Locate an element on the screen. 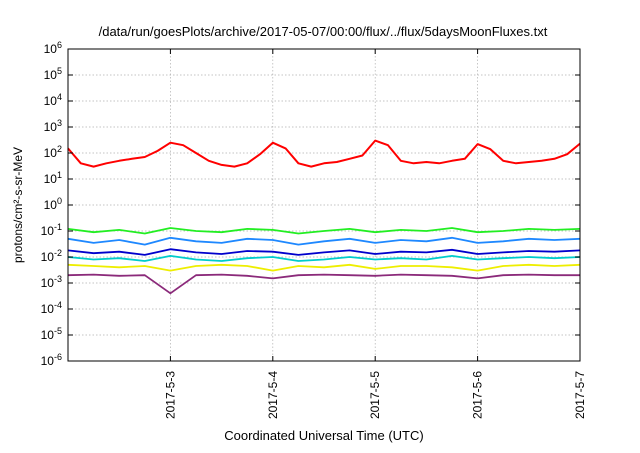  y-tick-label: 10⁻⁵ is located at coordinates (51, 334).